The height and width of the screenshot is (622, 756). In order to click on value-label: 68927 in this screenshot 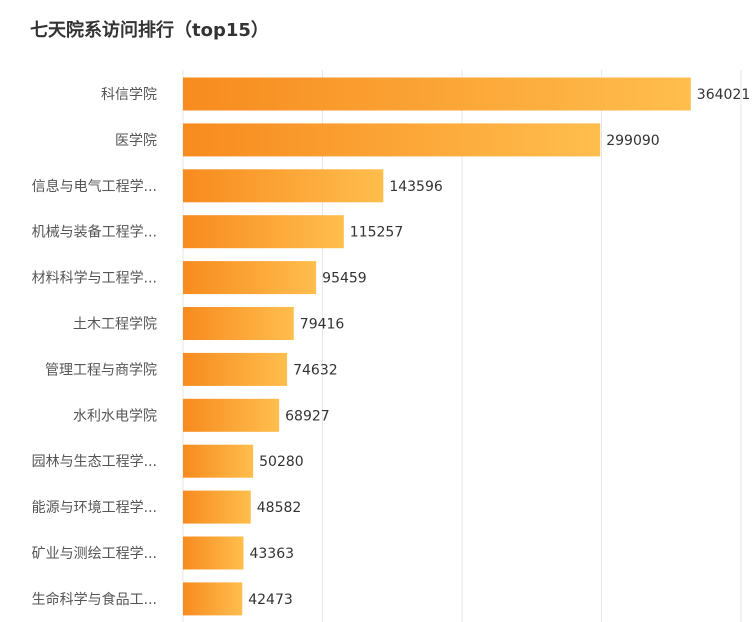, I will do `click(307, 416)`.